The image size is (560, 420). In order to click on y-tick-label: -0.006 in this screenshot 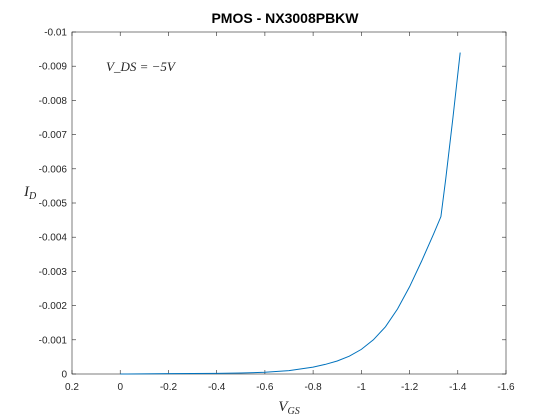, I will do `click(53, 169)`.